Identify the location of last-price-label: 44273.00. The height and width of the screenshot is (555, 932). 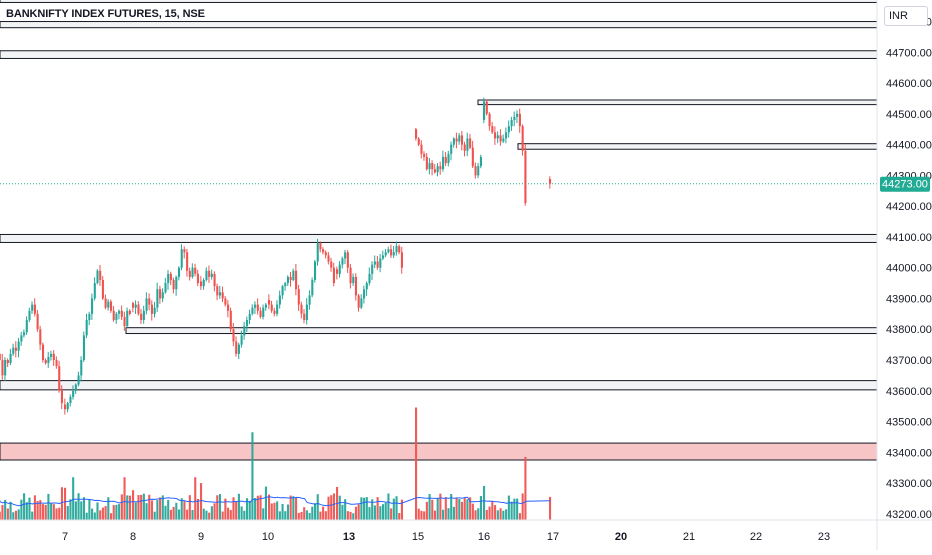
(905, 184).